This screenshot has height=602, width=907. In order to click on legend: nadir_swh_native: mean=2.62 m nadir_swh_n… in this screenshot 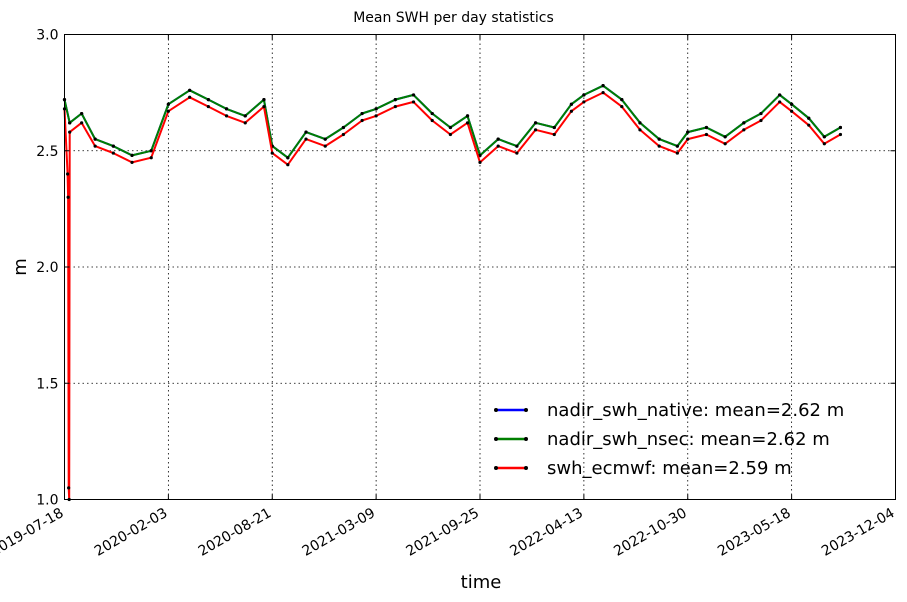, I will do `click(669, 439)`.